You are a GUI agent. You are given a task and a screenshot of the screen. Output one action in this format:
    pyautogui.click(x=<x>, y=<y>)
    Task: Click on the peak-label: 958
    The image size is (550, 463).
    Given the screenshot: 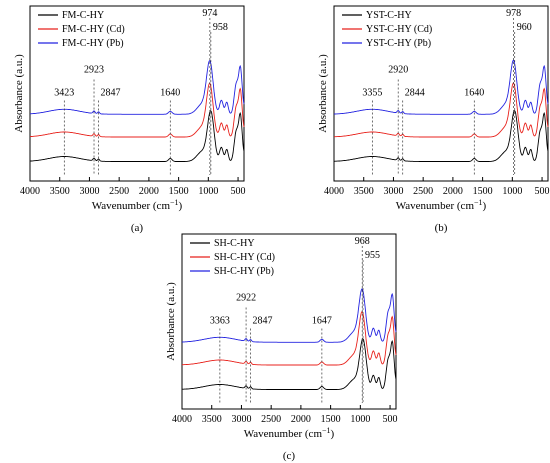 What is the action you would take?
    pyautogui.click(x=220, y=27)
    